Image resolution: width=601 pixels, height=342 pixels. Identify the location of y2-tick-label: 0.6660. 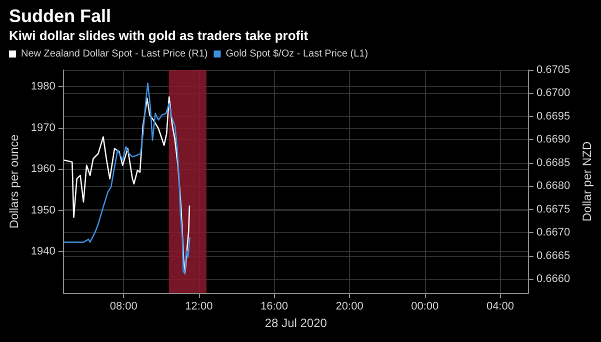
(553, 279).